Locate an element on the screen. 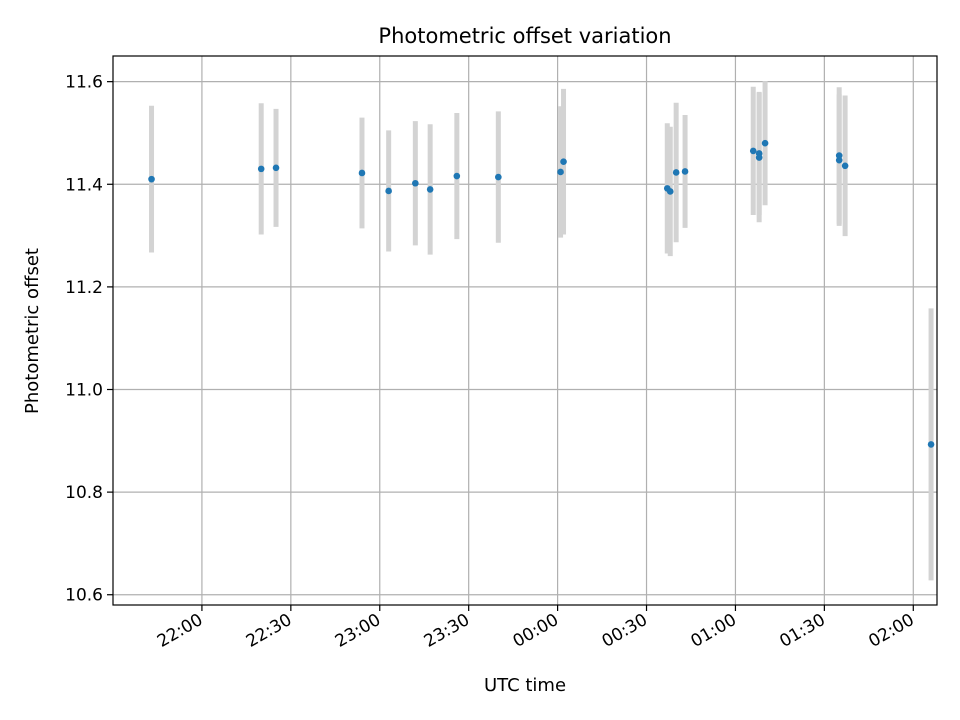 Image resolution: width=960 pixels, height=720 pixels. y-tick-label: 11.6 is located at coordinates (84, 83).